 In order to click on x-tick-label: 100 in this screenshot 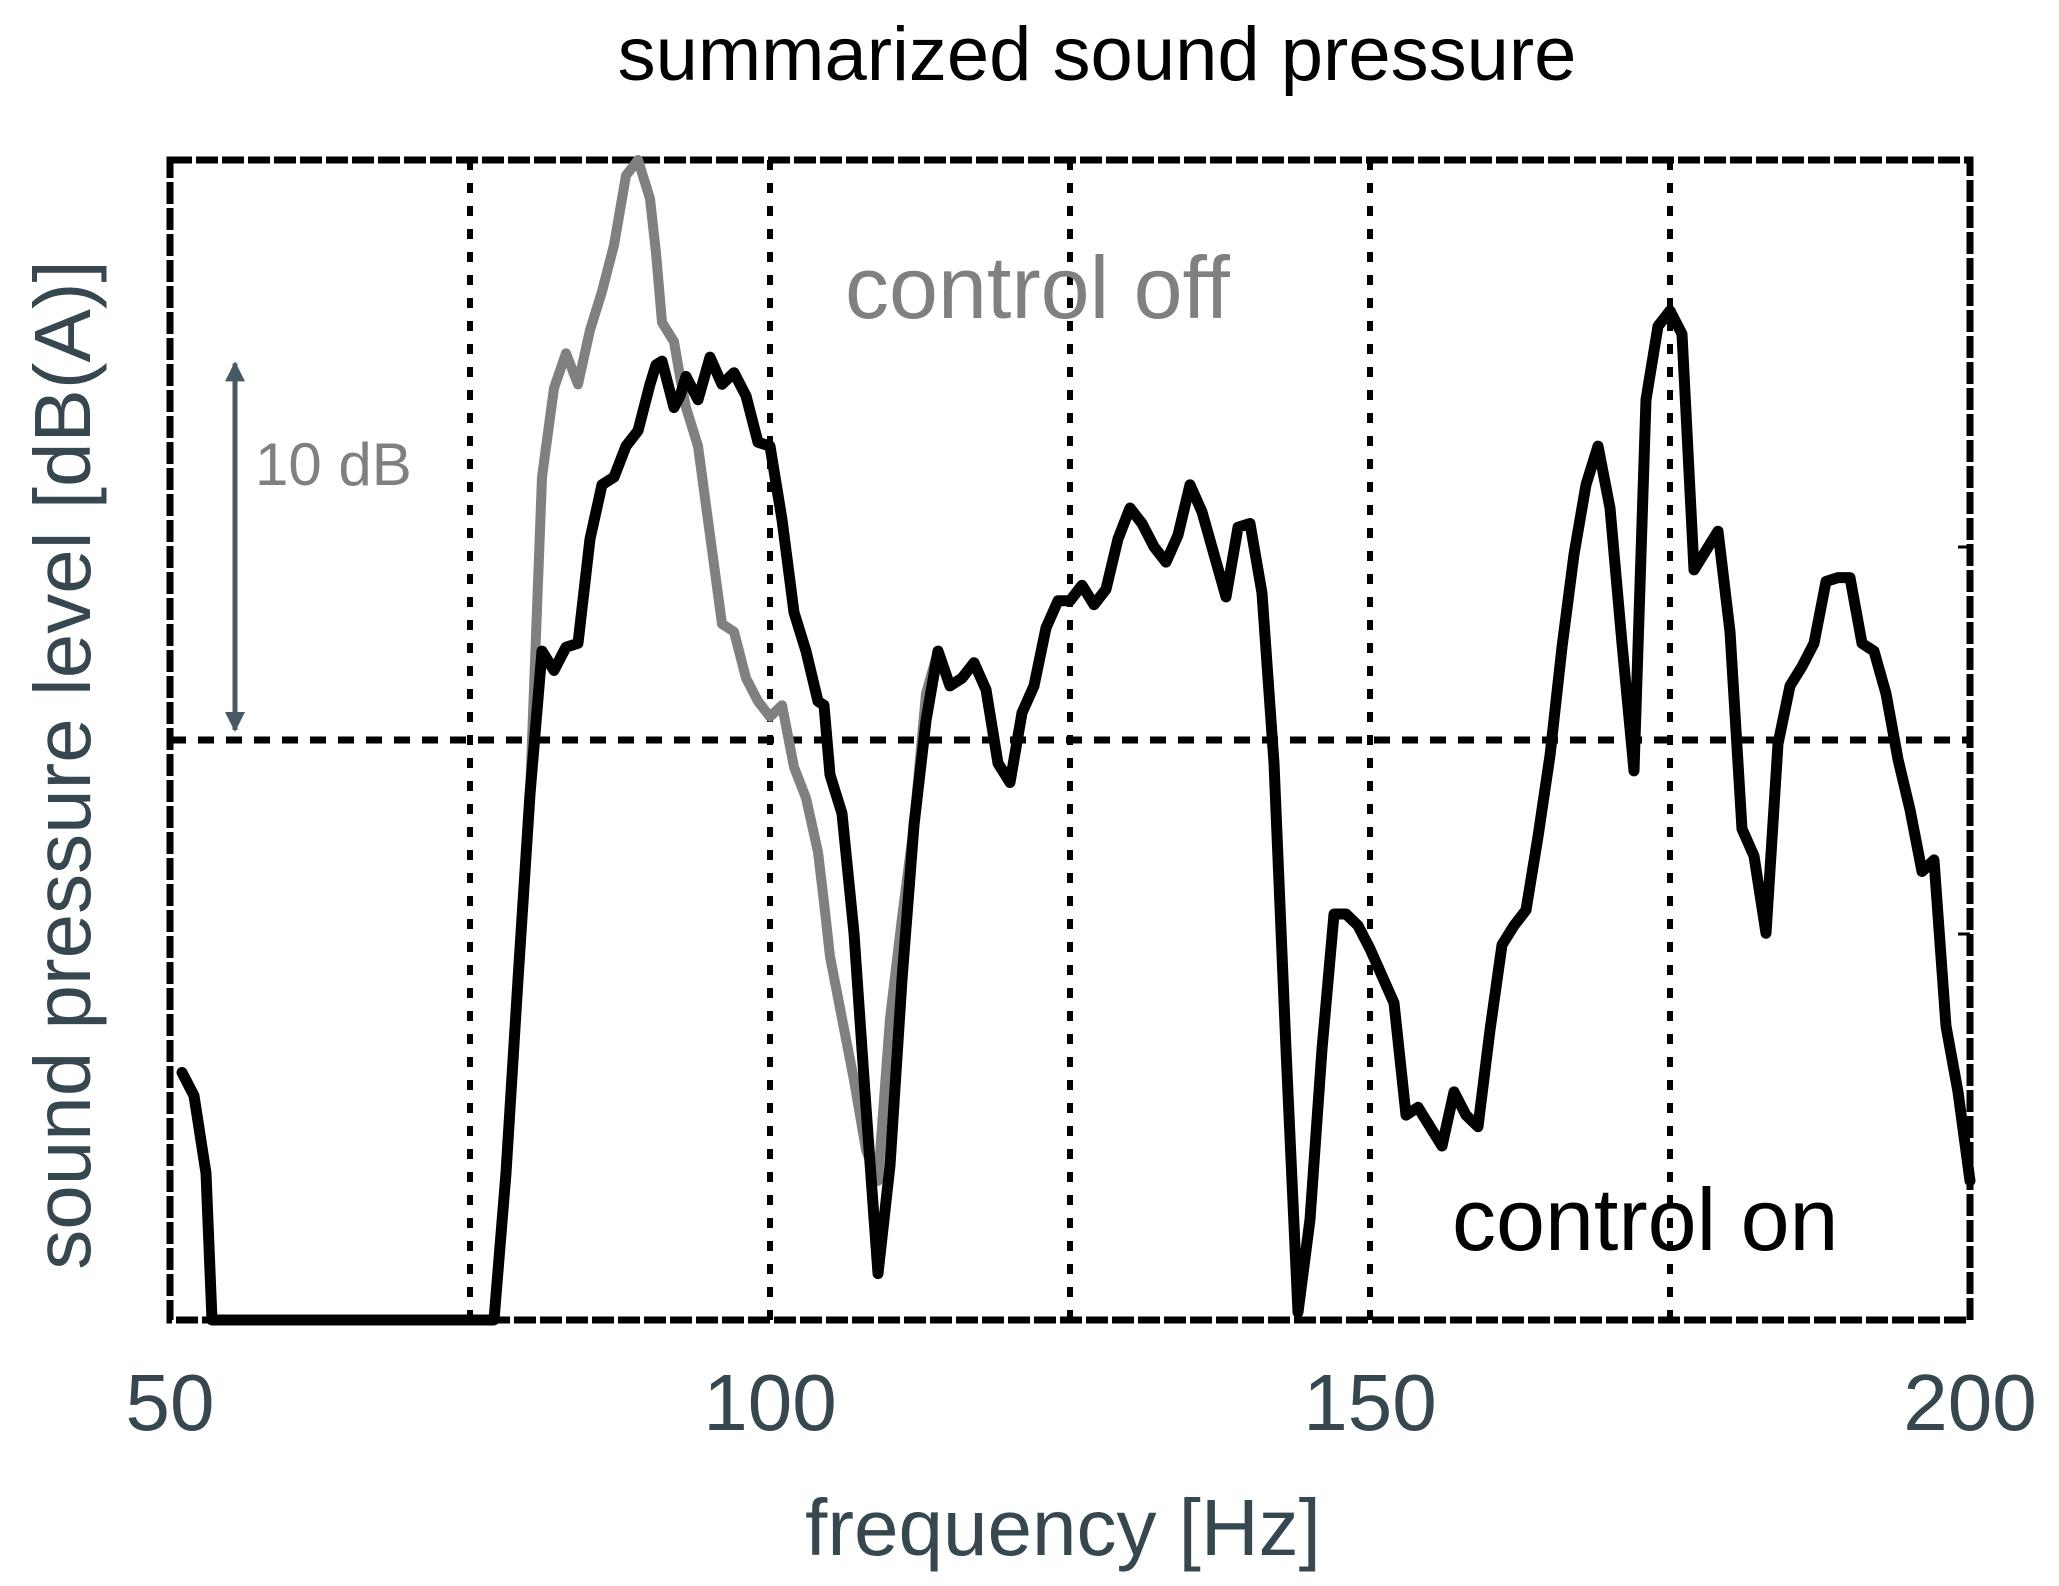, I will do `click(769, 1402)`.